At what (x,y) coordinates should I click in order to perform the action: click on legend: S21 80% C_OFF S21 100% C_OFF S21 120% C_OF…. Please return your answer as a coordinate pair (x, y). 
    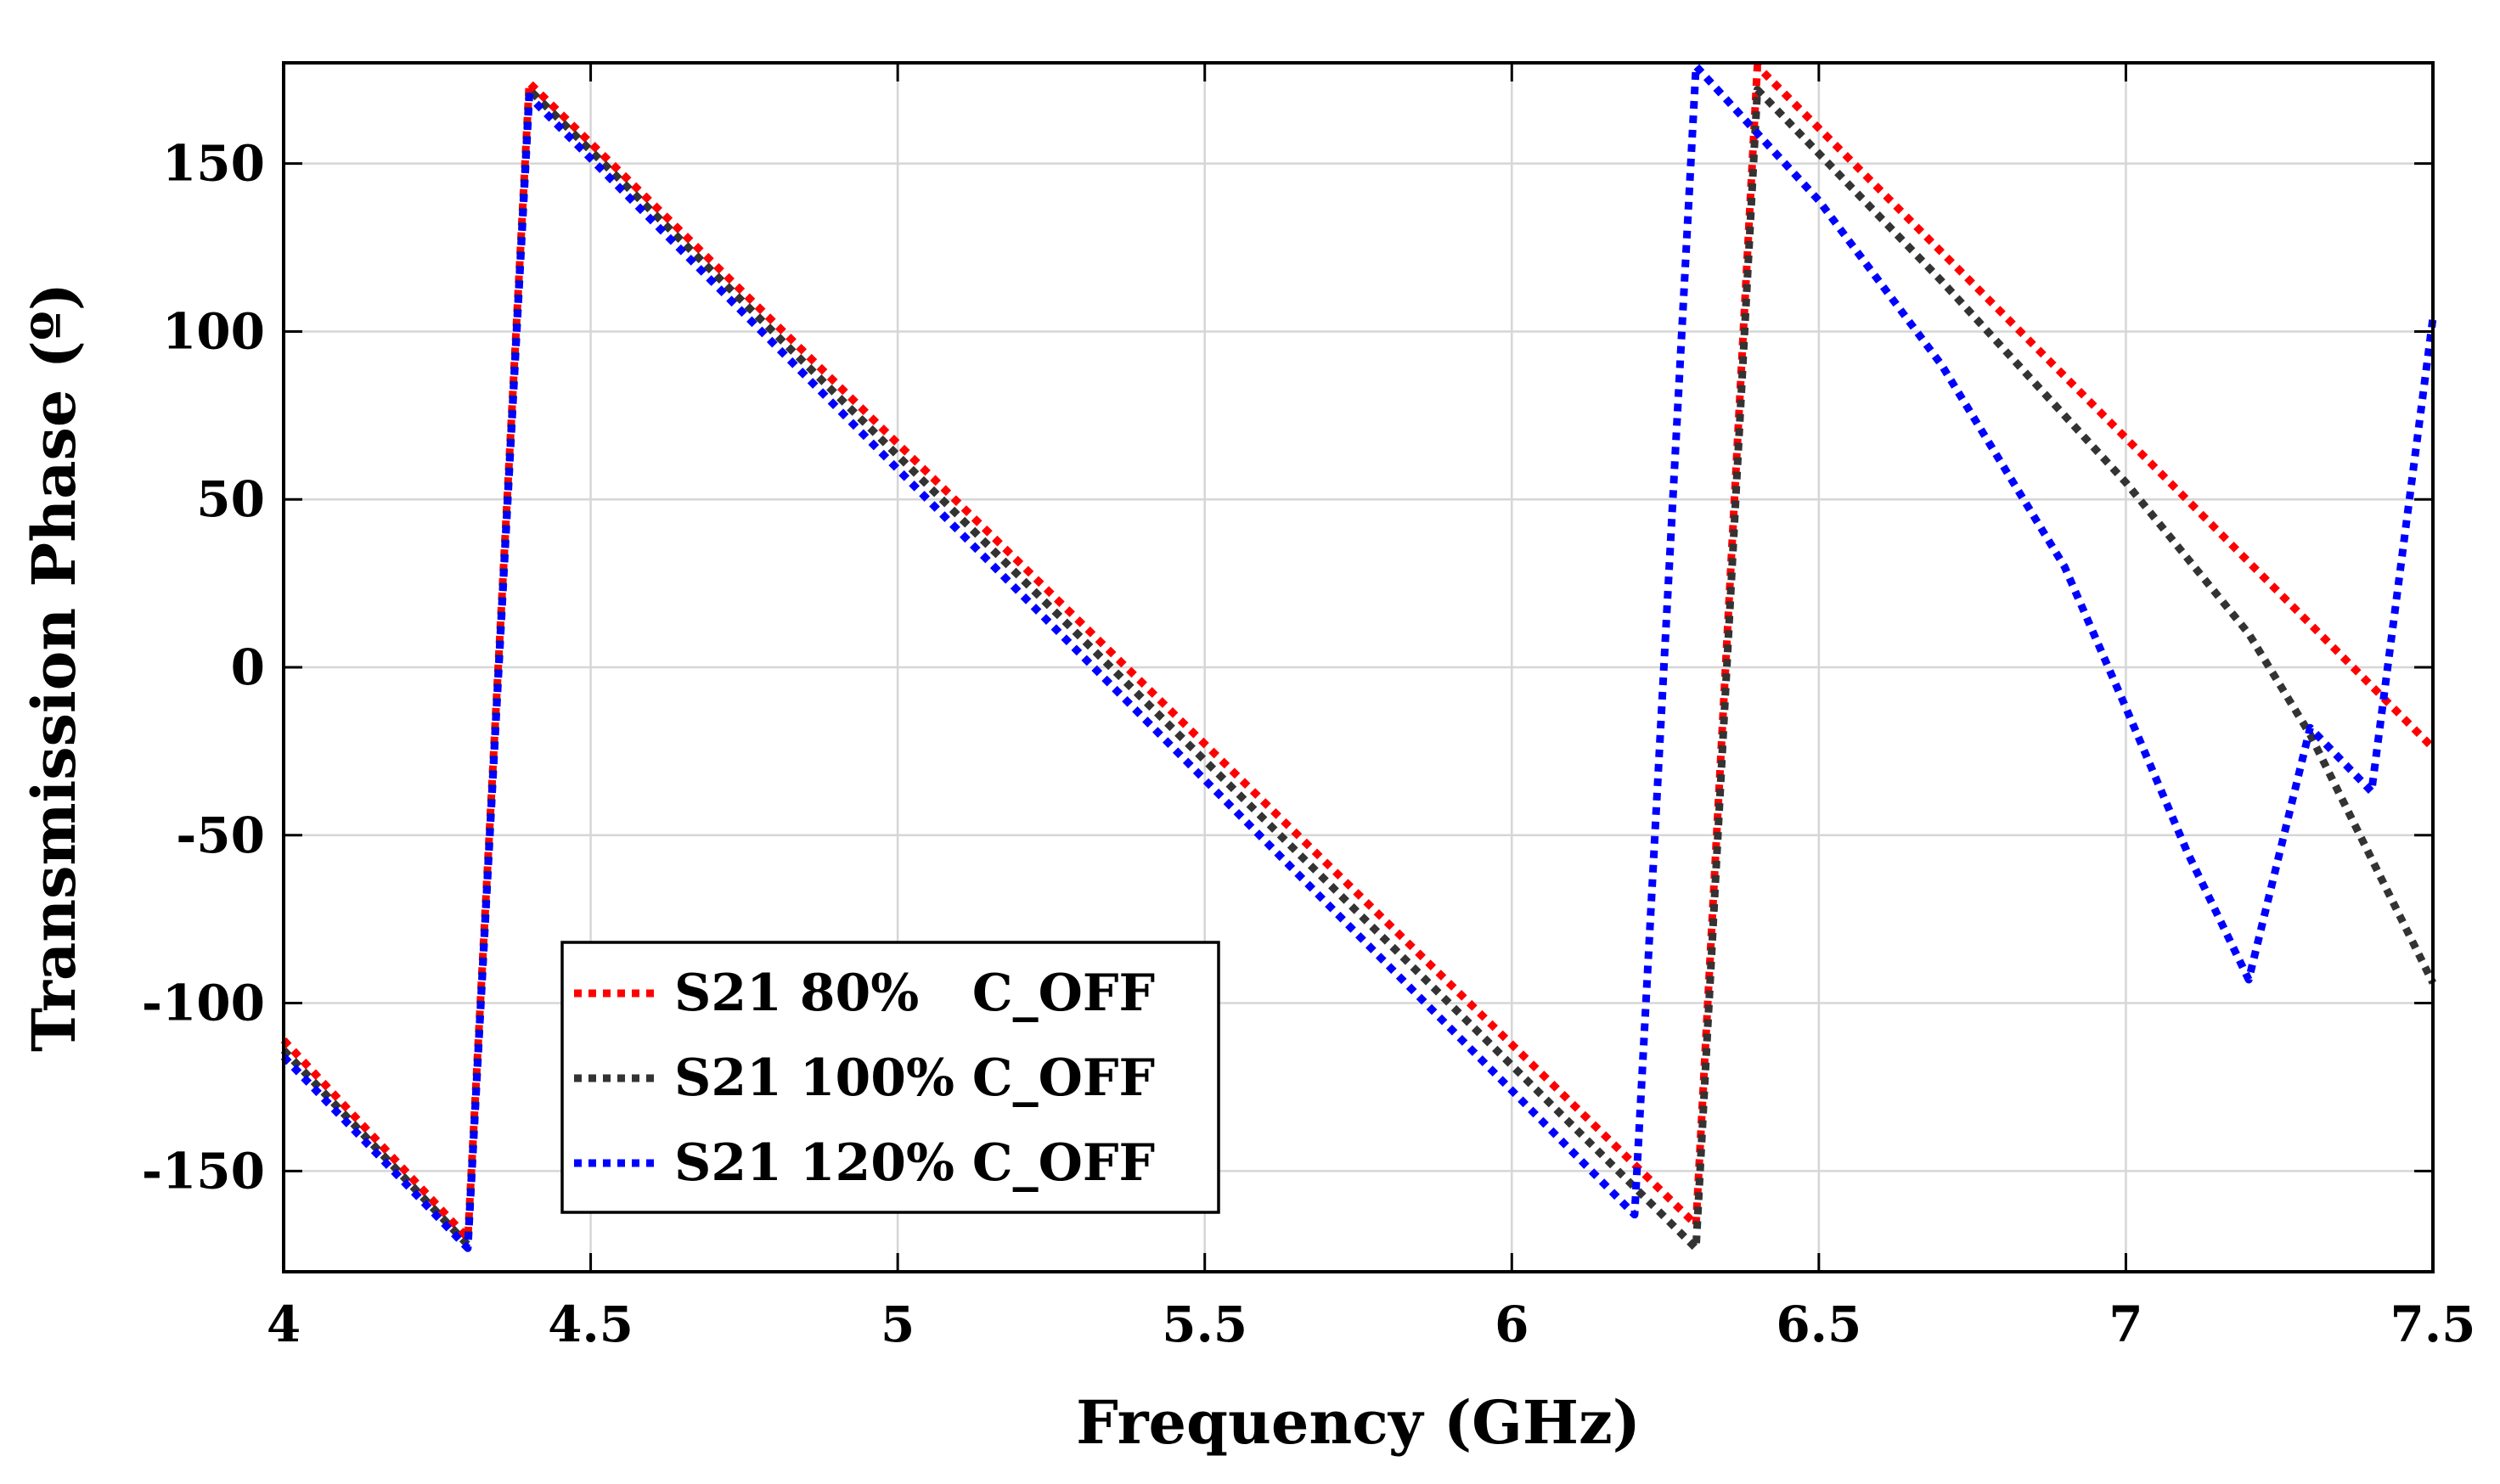
    Looking at the image, I should click on (890, 1077).